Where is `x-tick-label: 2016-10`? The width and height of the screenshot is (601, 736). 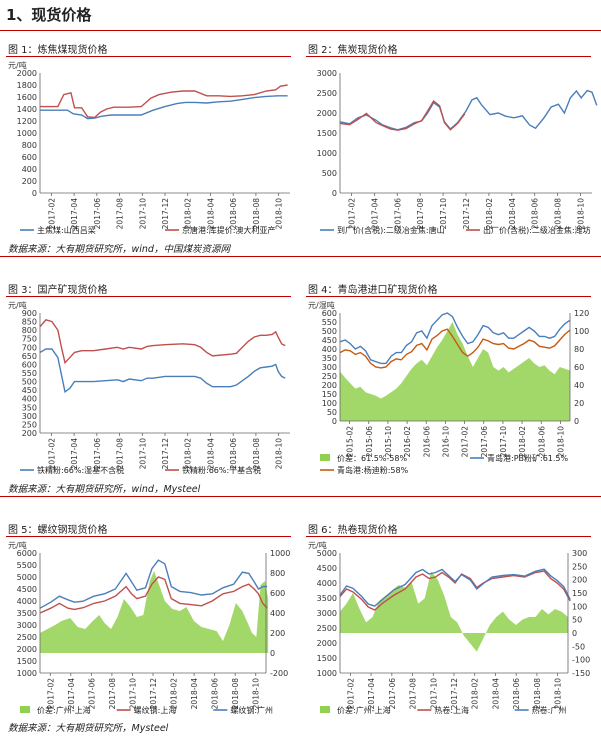
x-tick-label: 2016-10 is located at coordinates (445, 442).